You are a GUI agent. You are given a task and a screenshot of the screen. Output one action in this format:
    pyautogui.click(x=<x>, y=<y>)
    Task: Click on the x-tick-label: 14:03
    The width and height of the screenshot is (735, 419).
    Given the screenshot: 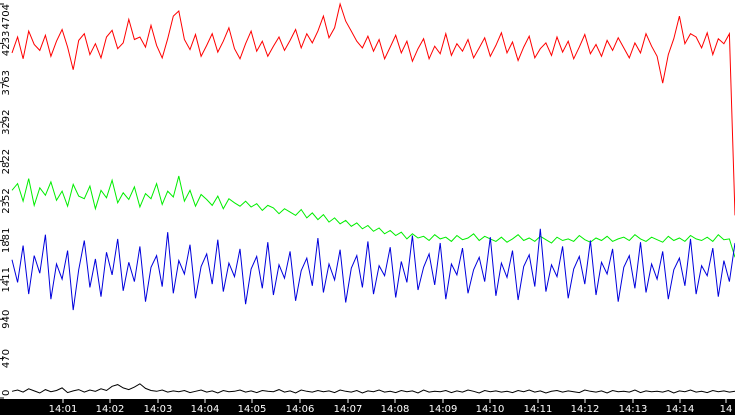 What is the action you would take?
    pyautogui.click(x=158, y=409)
    